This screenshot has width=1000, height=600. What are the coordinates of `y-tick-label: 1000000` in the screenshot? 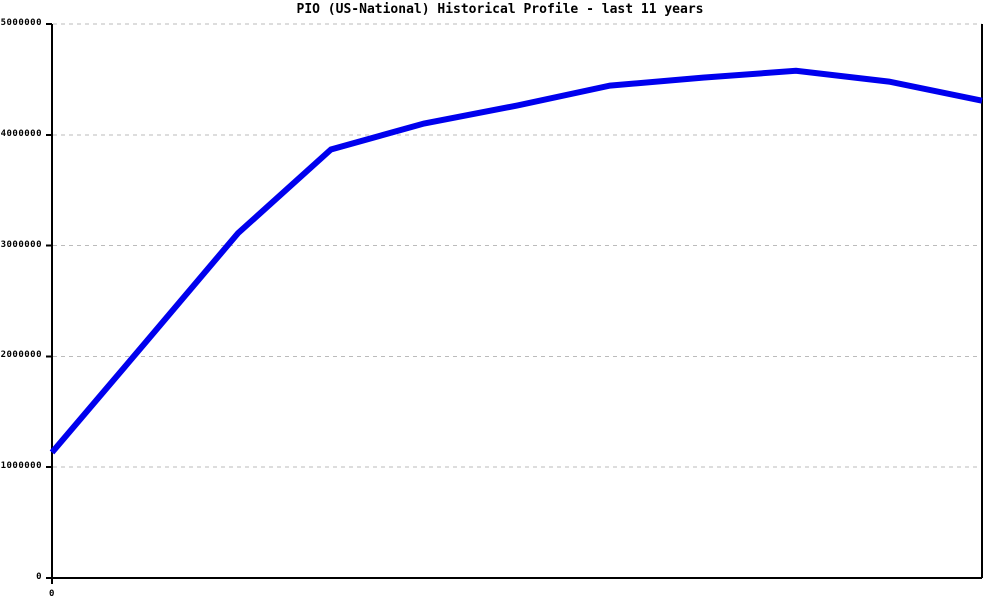 It's located at (21, 466).